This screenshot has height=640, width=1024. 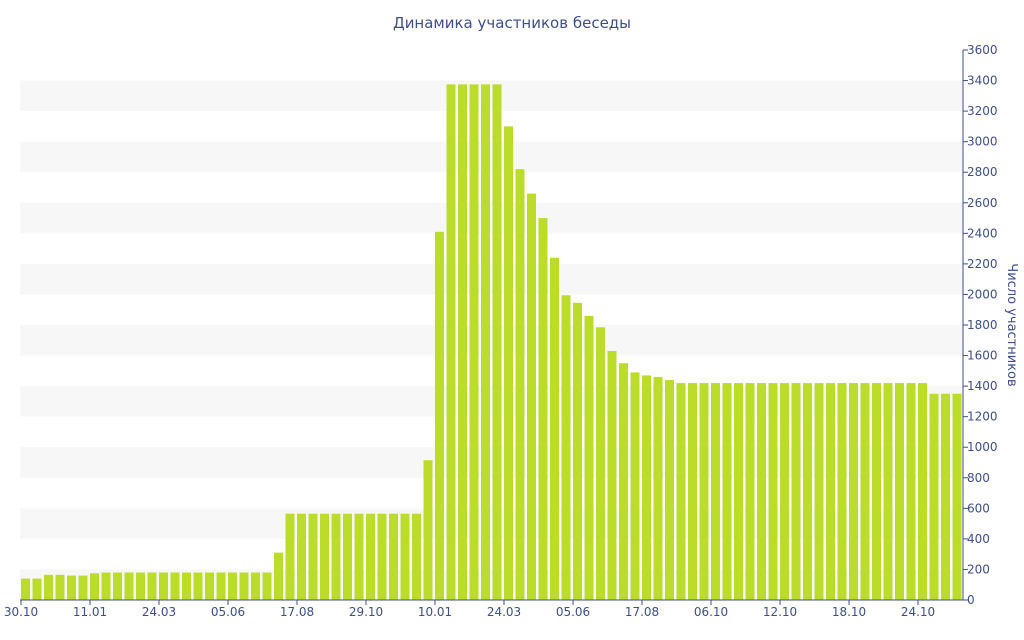 What do you see at coordinates (21, 612) in the screenshot?
I see `x-tick-label: 30.10` at bounding box center [21, 612].